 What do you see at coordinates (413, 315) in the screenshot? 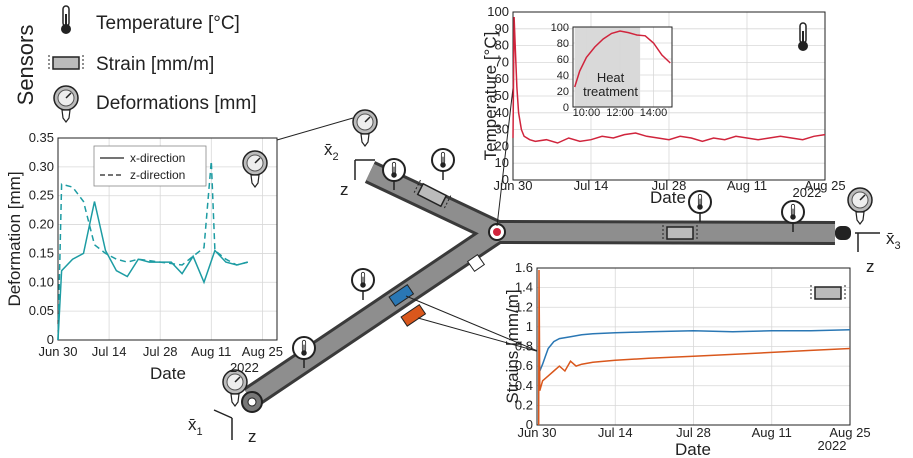
I see `strain-gauge-orange` at bounding box center [413, 315].